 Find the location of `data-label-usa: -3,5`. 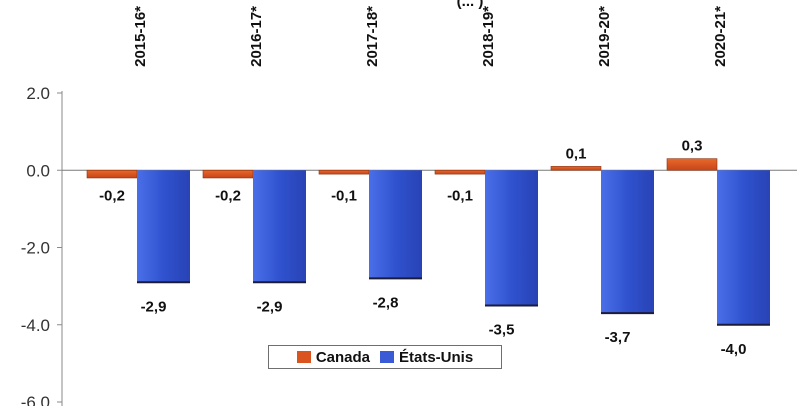

data-label-usa: -3,5 is located at coordinates (502, 329).